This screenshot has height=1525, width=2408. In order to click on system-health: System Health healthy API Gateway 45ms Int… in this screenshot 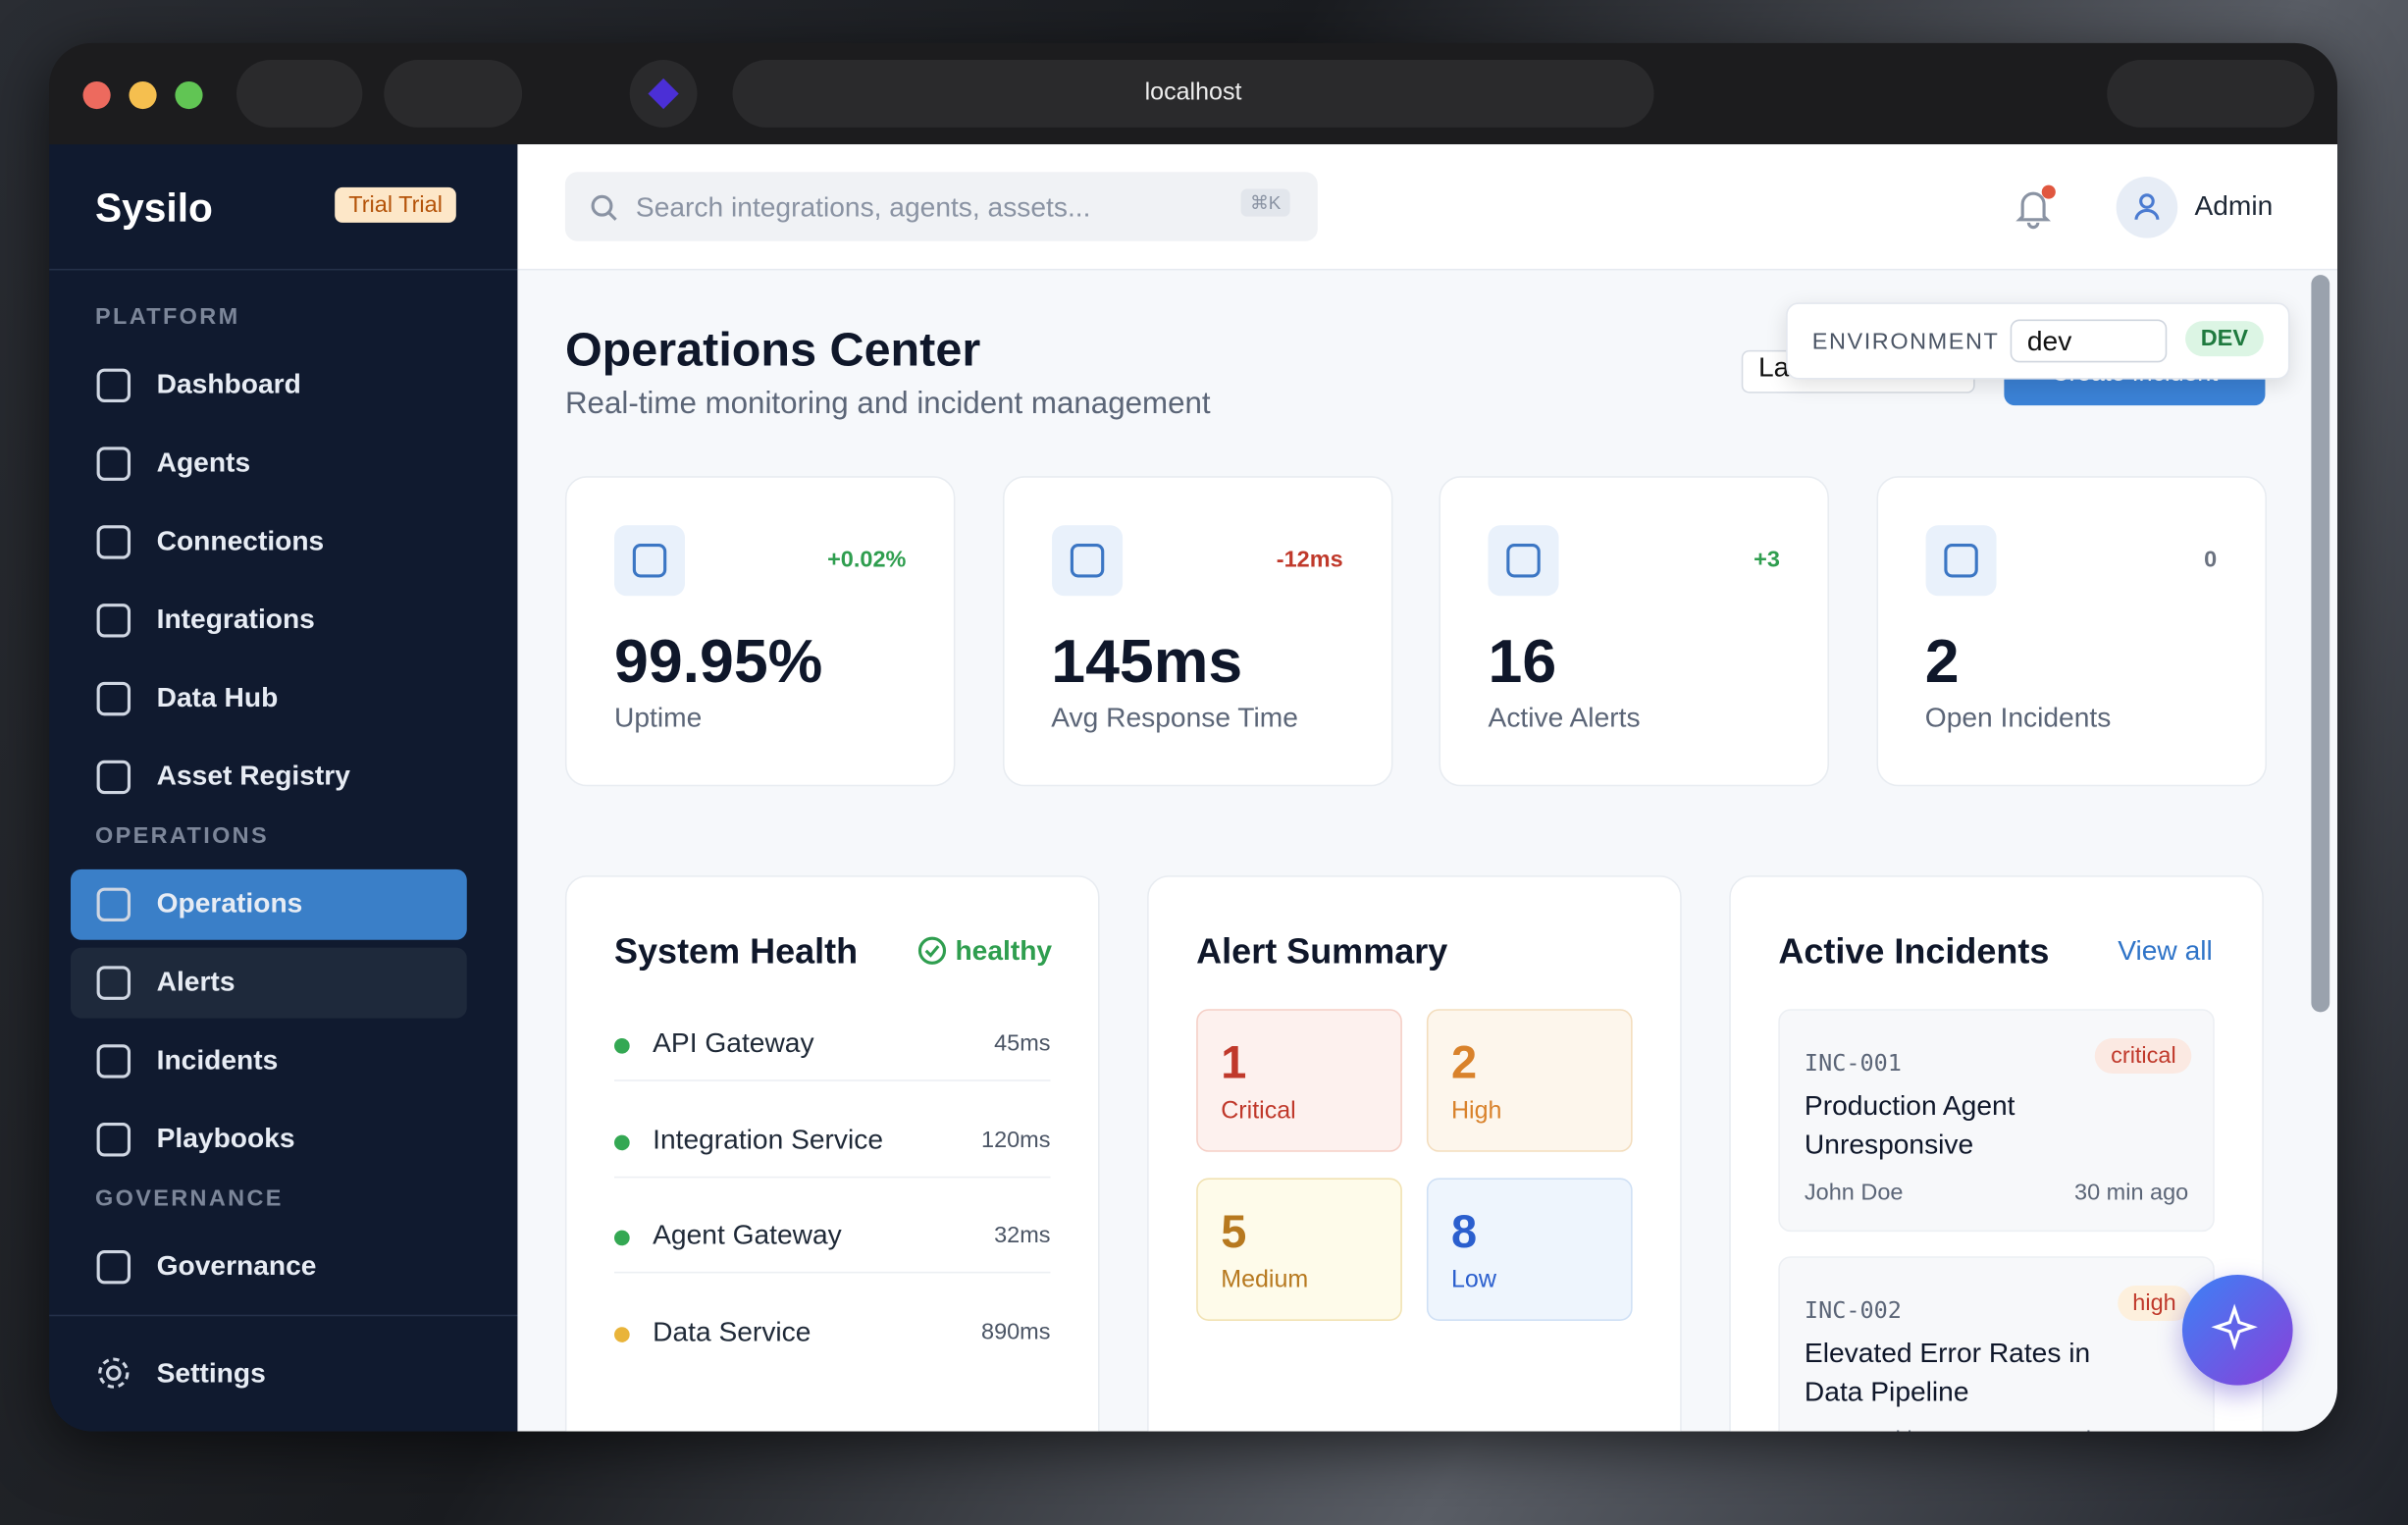, I will do `click(832, 1153)`.